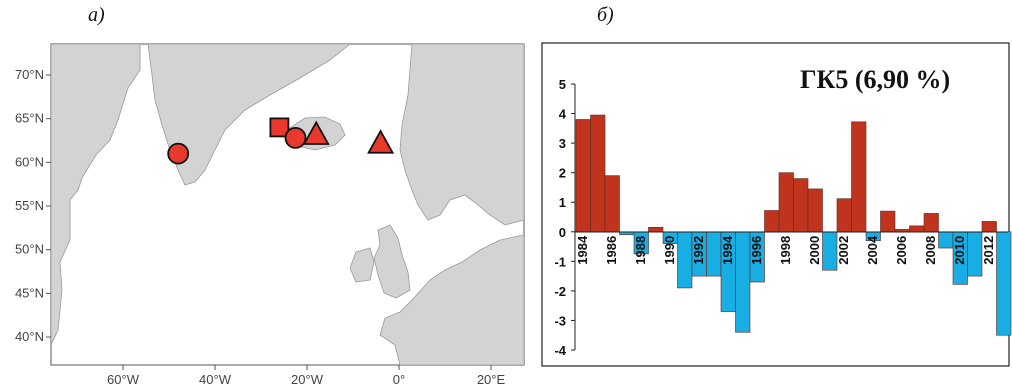  What do you see at coordinates (598, 173) in the screenshot?
I see `bar-1985` at bounding box center [598, 173].